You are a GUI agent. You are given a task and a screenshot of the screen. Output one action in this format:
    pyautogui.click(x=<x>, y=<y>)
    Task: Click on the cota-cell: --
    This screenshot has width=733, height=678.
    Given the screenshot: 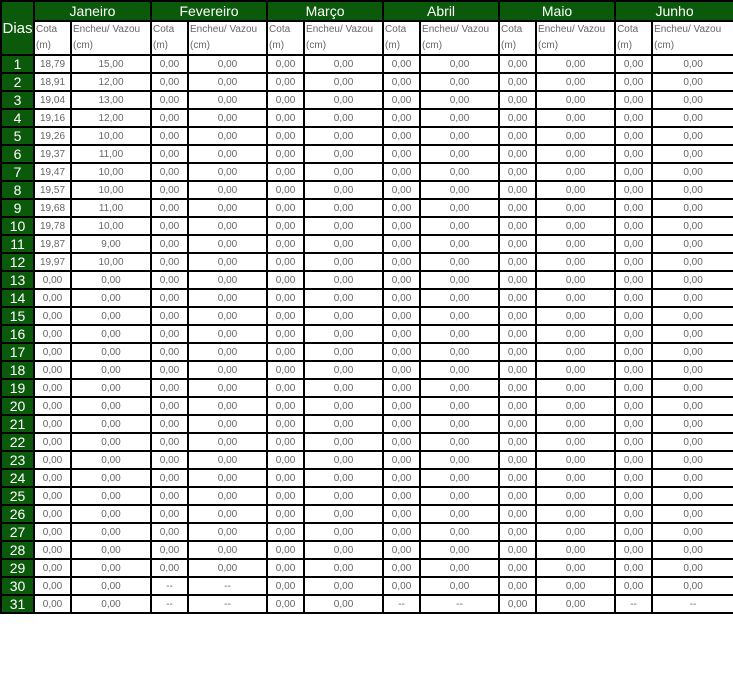 What is the action you would take?
    pyautogui.click(x=170, y=586)
    